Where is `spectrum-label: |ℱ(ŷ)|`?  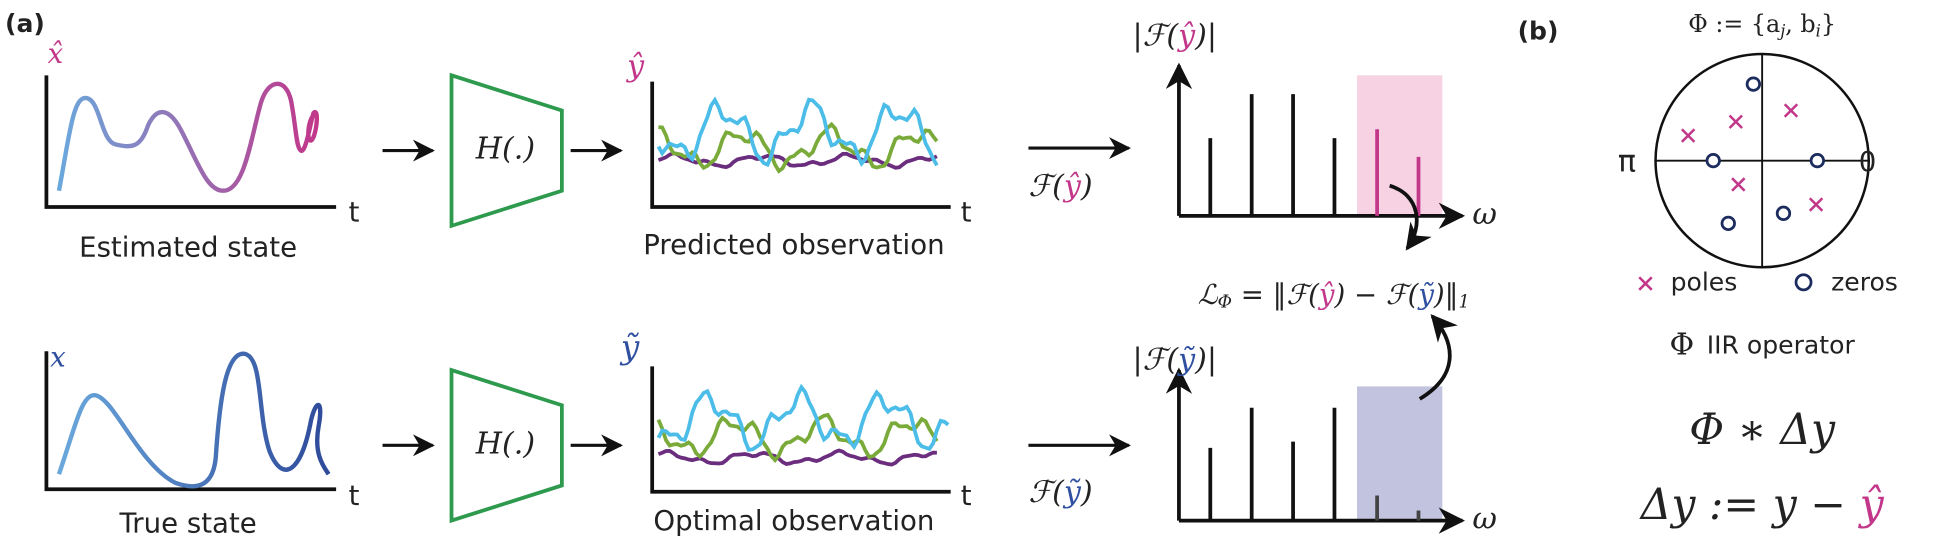 spectrum-label: |ℱ(ŷ)| is located at coordinates (1175, 36).